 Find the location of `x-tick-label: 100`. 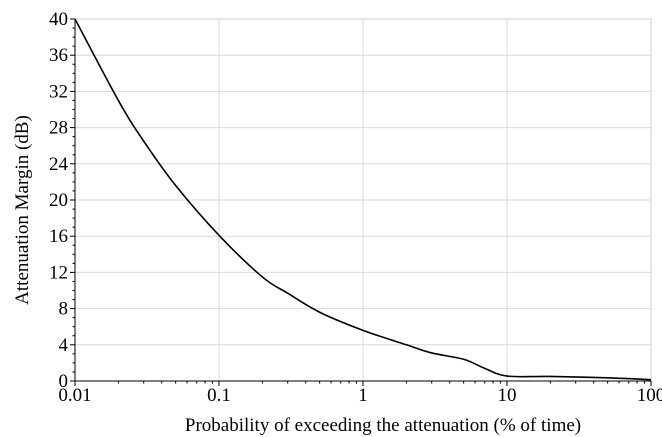

x-tick-label: 100 is located at coordinates (649, 395).